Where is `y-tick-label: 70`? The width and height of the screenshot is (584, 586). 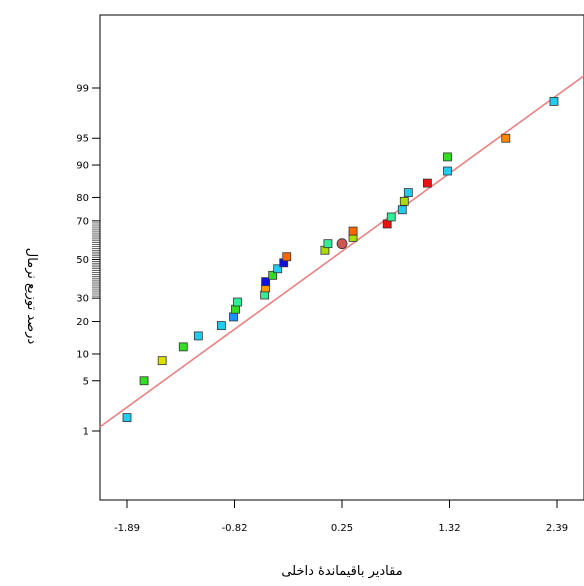
y-tick-label: 70 is located at coordinates (82, 221).